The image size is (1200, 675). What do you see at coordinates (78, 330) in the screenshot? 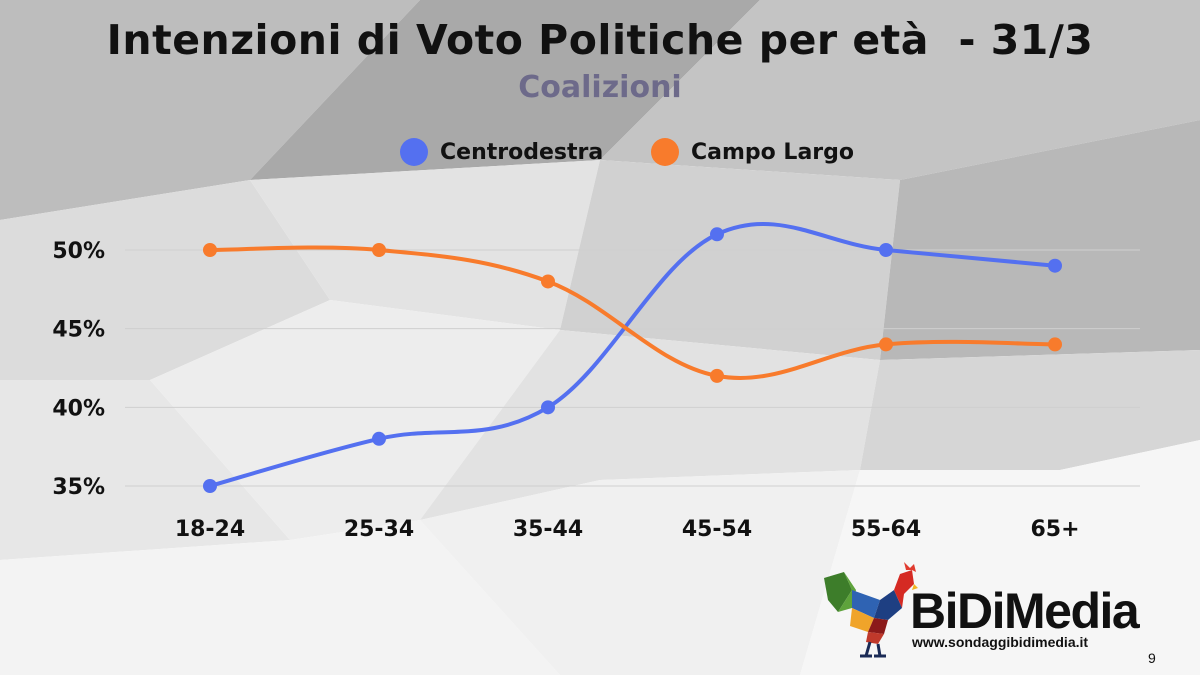
I see `y-tick-label: 45%` at bounding box center [78, 330].